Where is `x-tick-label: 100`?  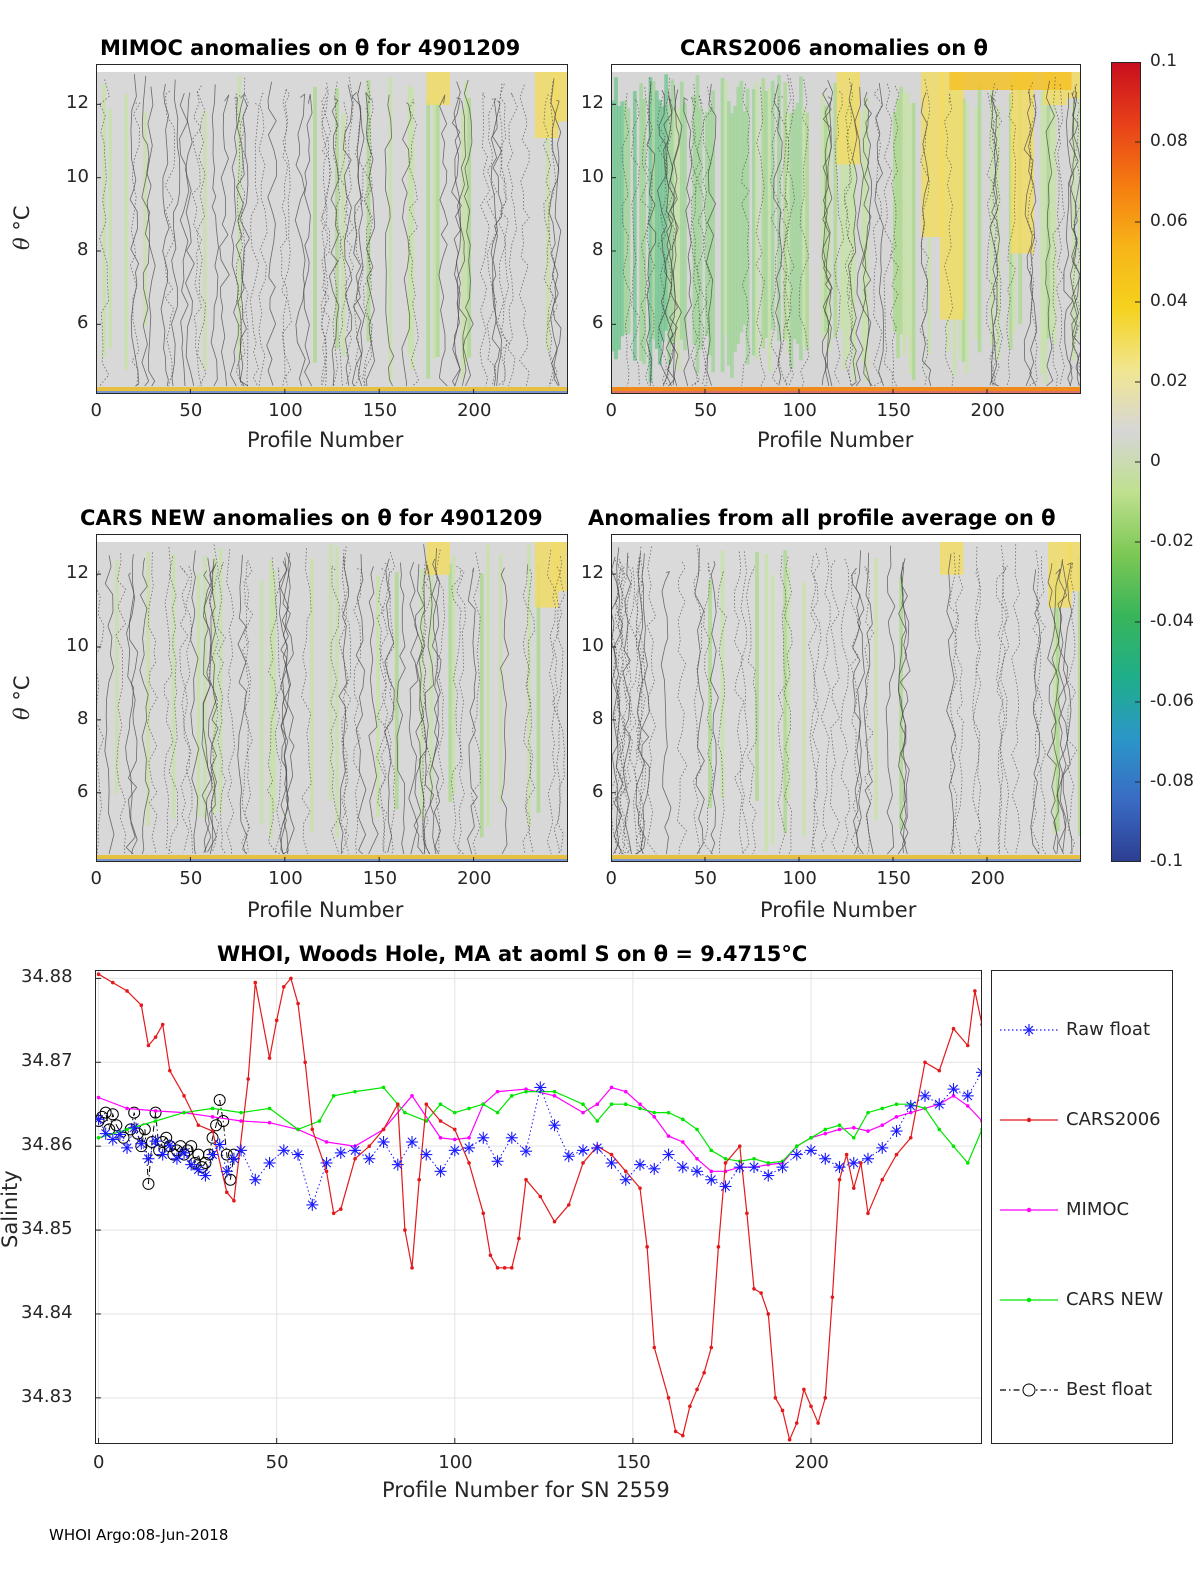 x-tick-label: 100 is located at coordinates (285, 878).